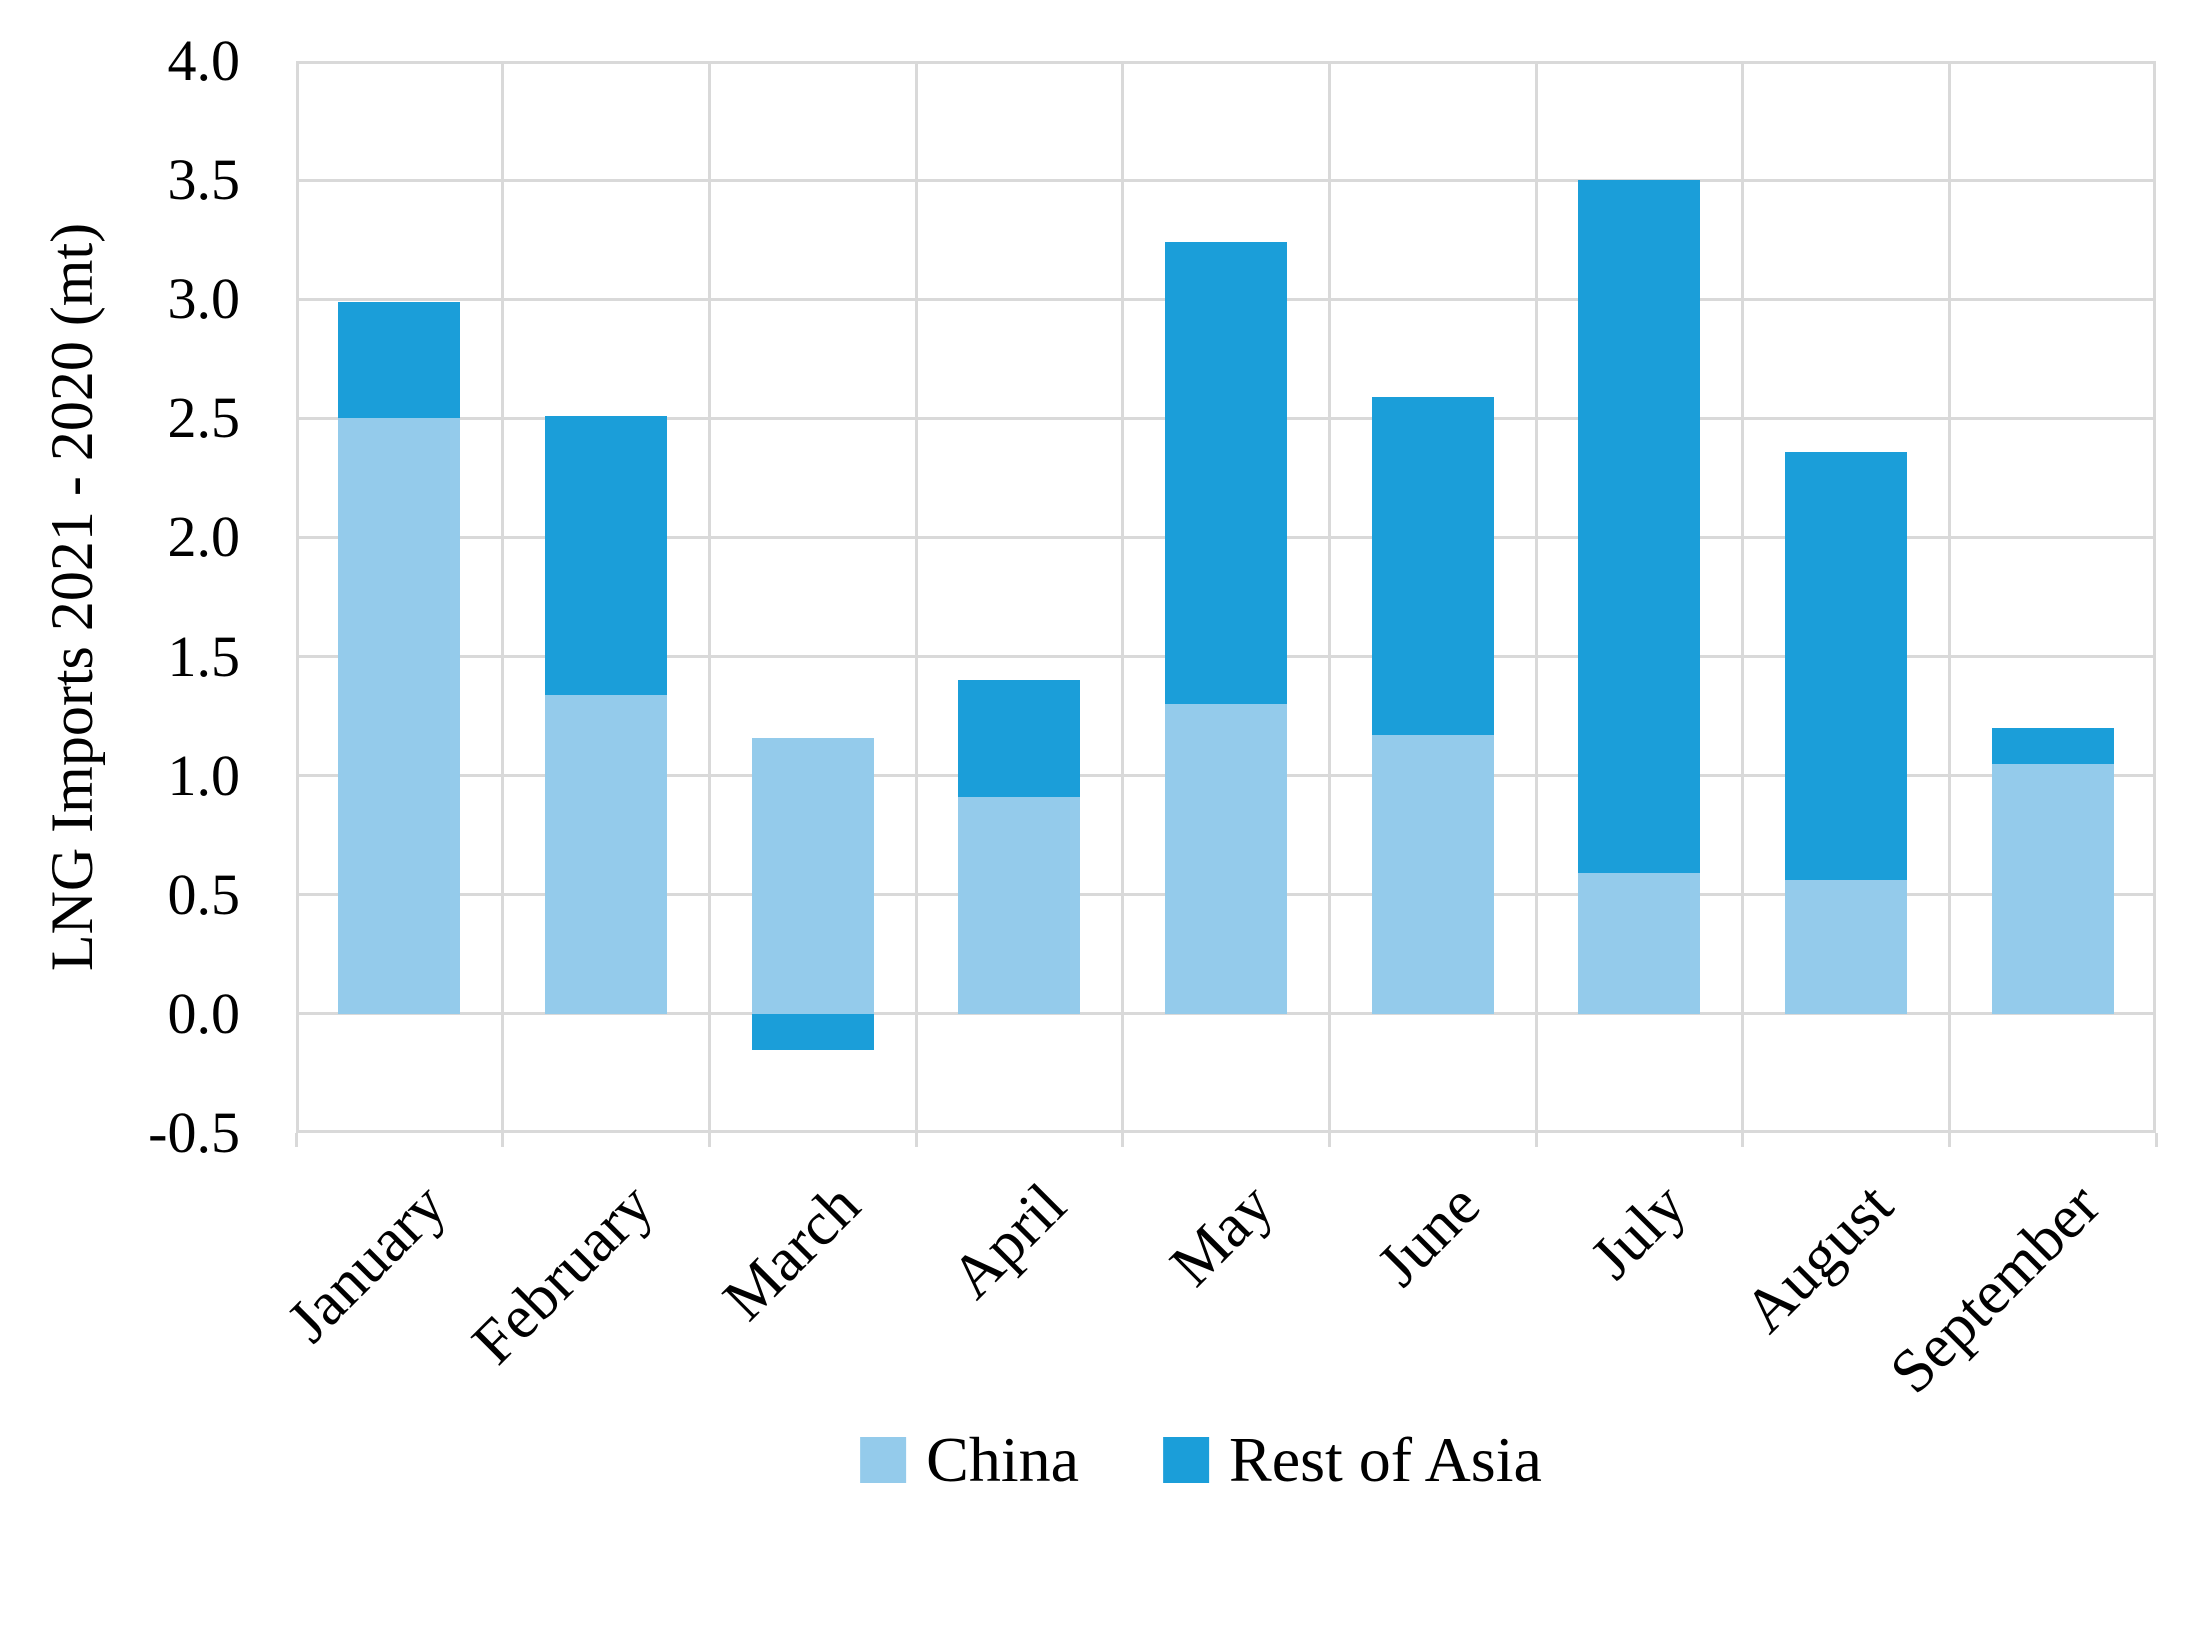 This screenshot has height=1643, width=2207. What do you see at coordinates (1002, 1459) in the screenshot?
I see `legend-label: China` at bounding box center [1002, 1459].